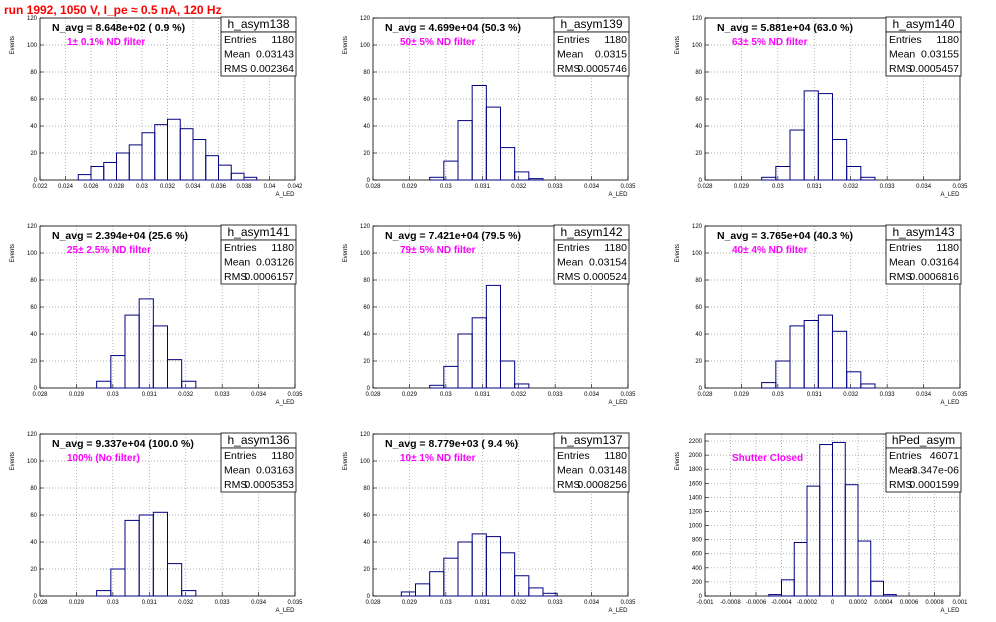  Describe the element at coordinates (934, 69) in the screenshot. I see `stat-value: 0.0005457` at that location.